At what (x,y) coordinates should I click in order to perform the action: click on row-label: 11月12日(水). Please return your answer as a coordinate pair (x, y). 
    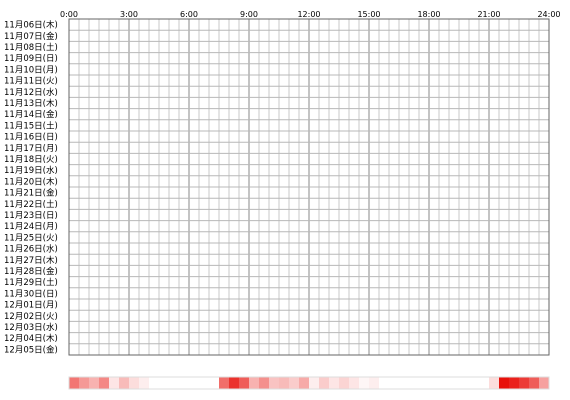
    Looking at the image, I should click on (31, 92).